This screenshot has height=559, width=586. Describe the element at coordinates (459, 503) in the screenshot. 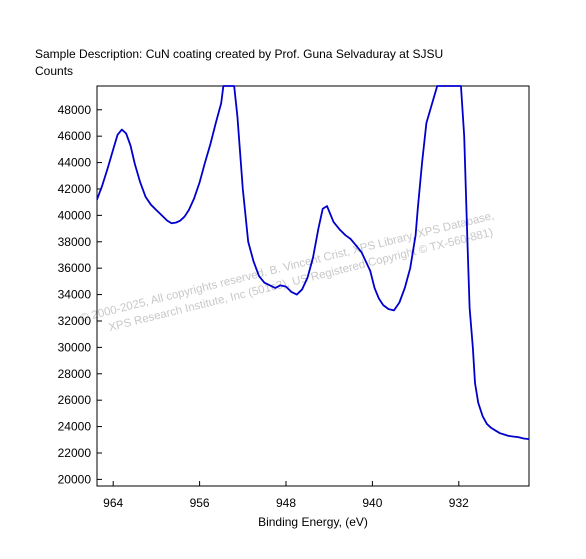

I see `x-tick-label: 932` at that location.